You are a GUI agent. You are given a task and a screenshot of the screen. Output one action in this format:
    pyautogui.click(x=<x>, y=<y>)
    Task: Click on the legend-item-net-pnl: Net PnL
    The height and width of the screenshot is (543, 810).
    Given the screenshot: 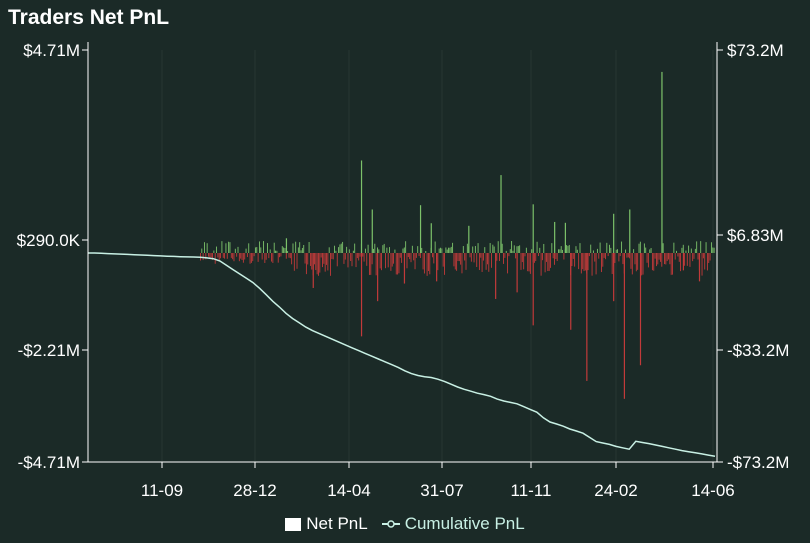 What is the action you would take?
    pyautogui.click(x=326, y=524)
    